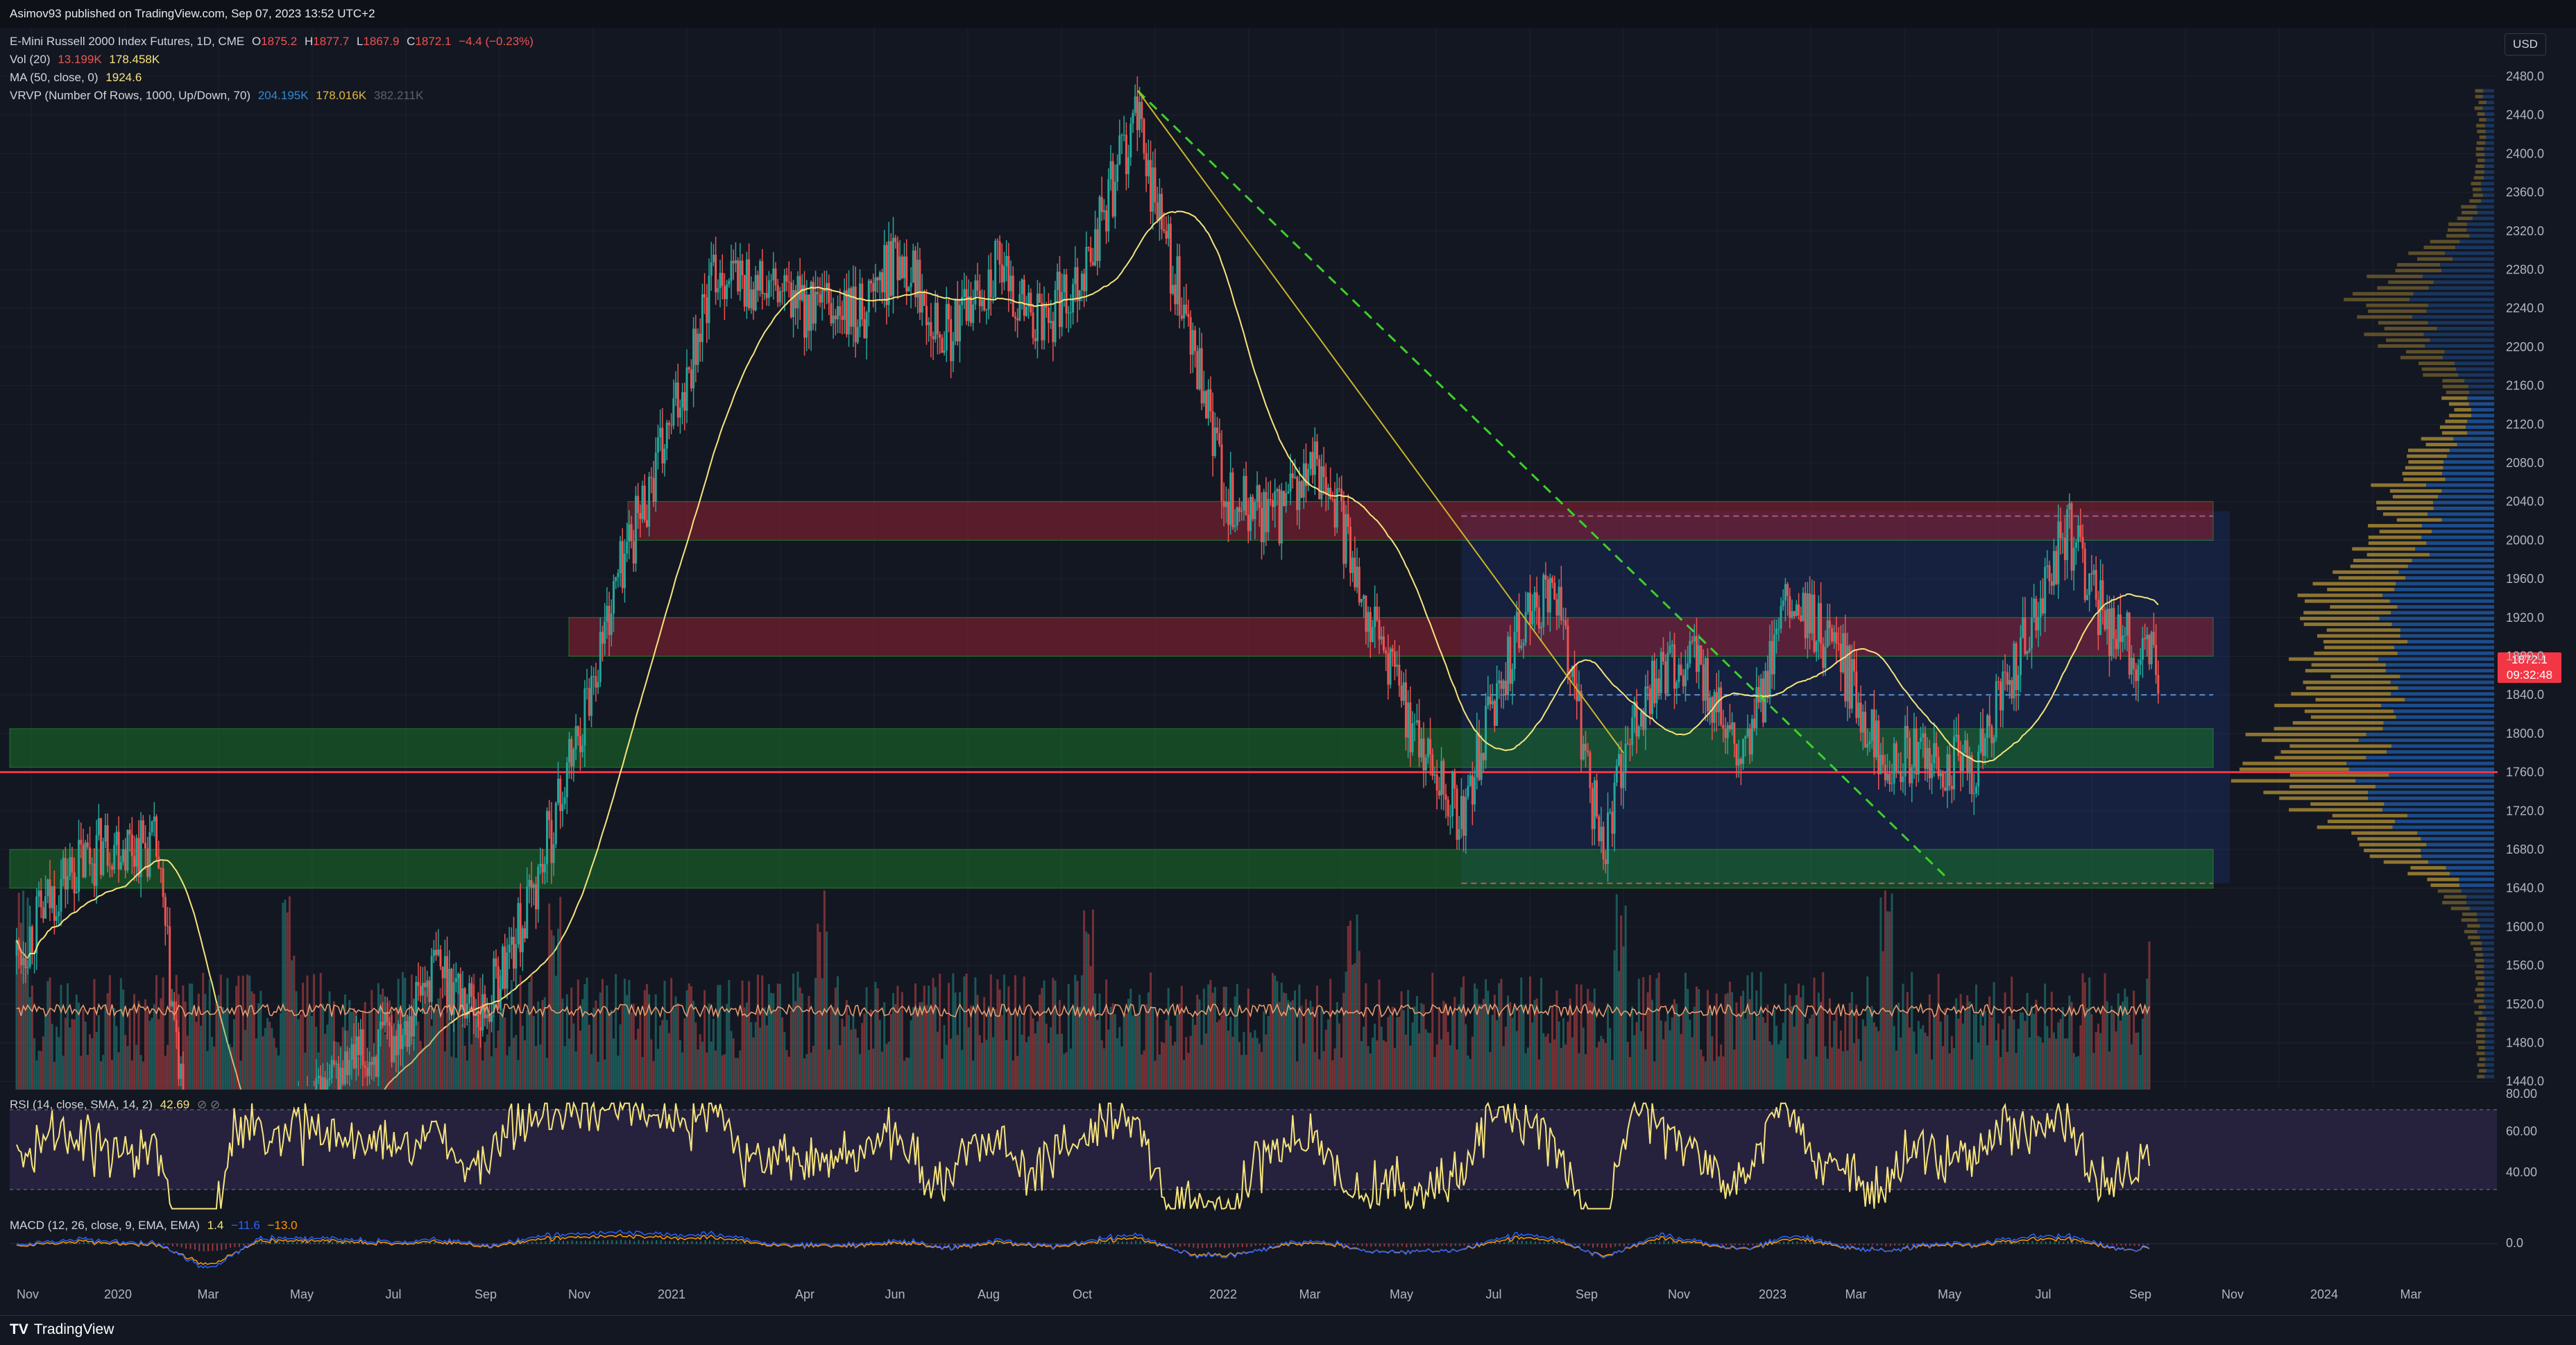 The image size is (2576, 1345). I want to click on volume-legend: Vol (20) 13.199K 178.458K, so click(87, 60).